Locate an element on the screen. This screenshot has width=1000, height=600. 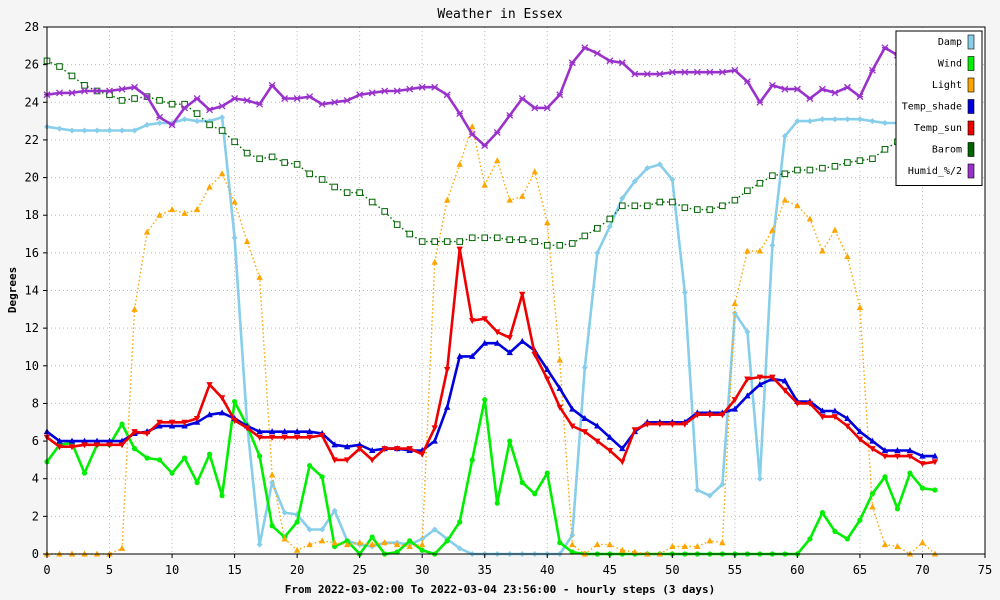
legend-entry-label: Barom is located at coordinates (947, 150).